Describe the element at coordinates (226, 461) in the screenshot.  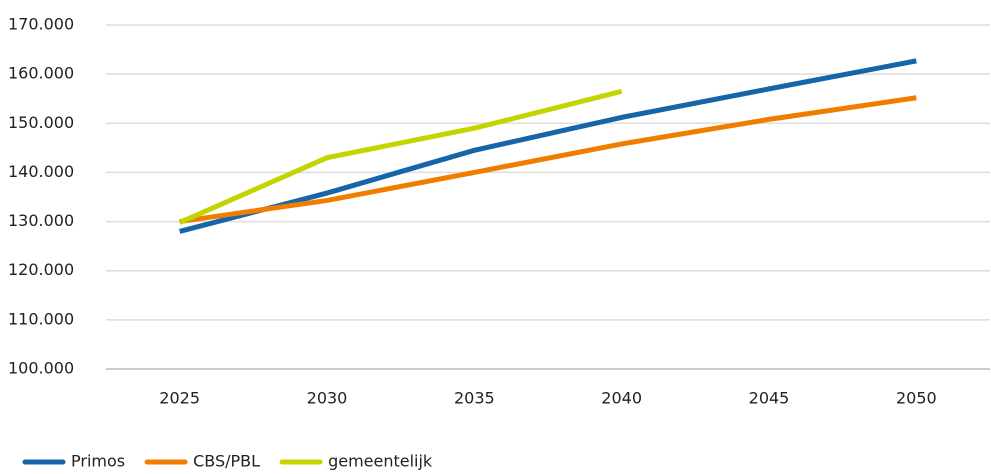
I see `legend-label: CBS/PBL` at that location.